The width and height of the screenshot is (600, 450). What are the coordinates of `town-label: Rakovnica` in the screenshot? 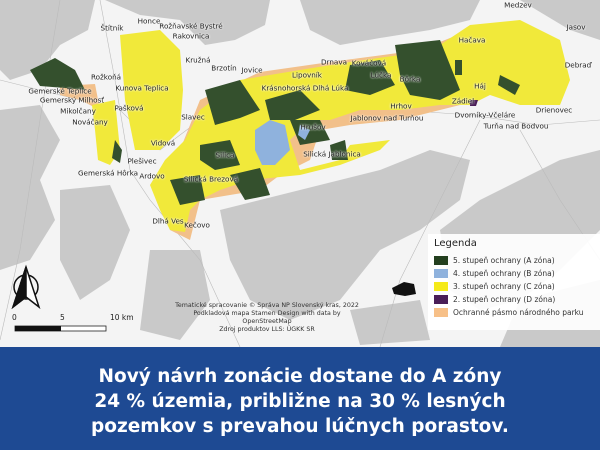 It's located at (191, 36).